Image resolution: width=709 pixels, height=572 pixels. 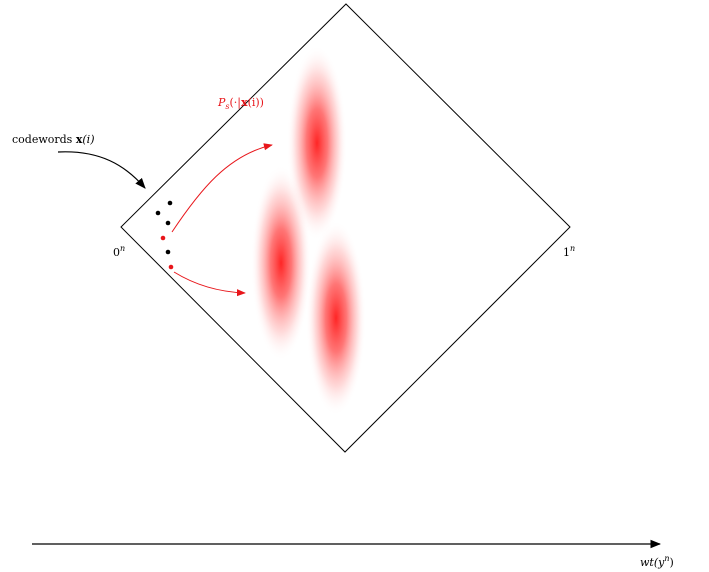 I want to click on codewords-arrow, so click(x=101, y=170).